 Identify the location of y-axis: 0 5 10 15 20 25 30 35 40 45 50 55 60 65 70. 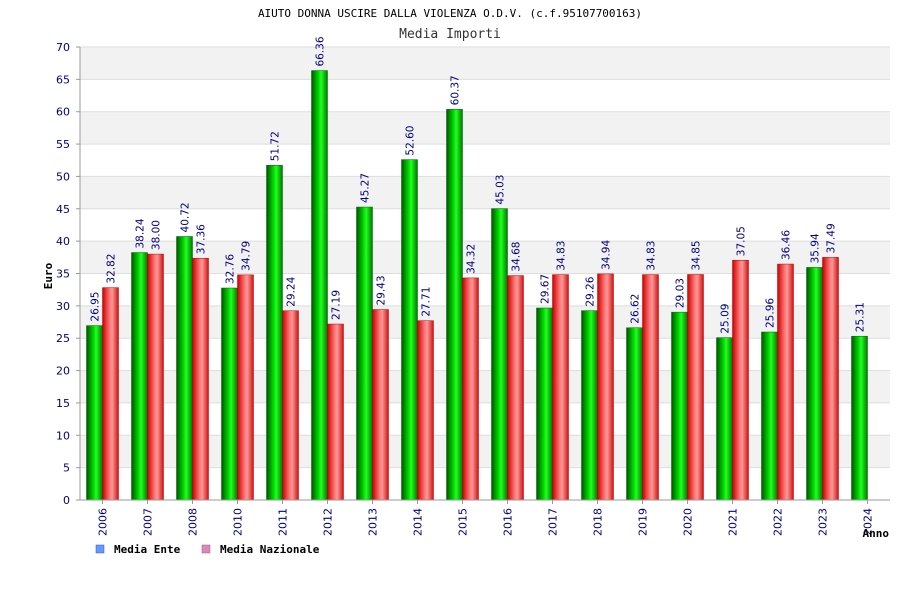
(68, 274).